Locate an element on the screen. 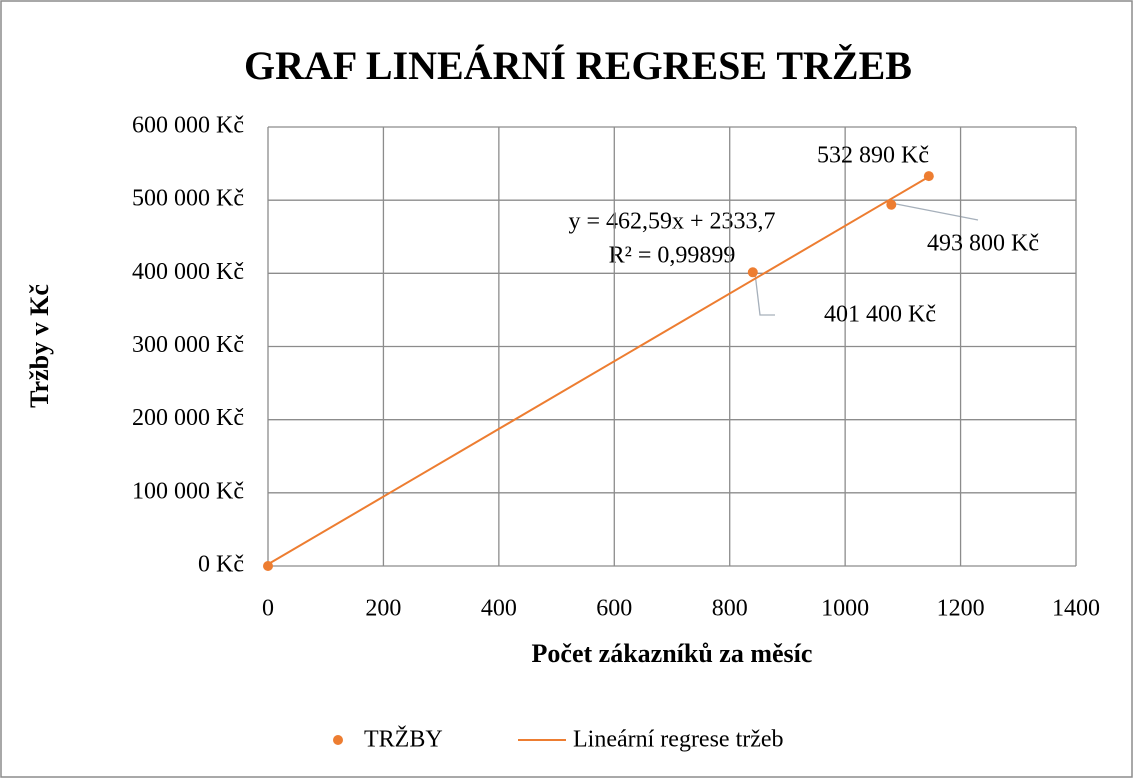 The height and width of the screenshot is (778, 1133). trendline-equation: y = 462,59x + 2333,7 is located at coordinates (671, 222).